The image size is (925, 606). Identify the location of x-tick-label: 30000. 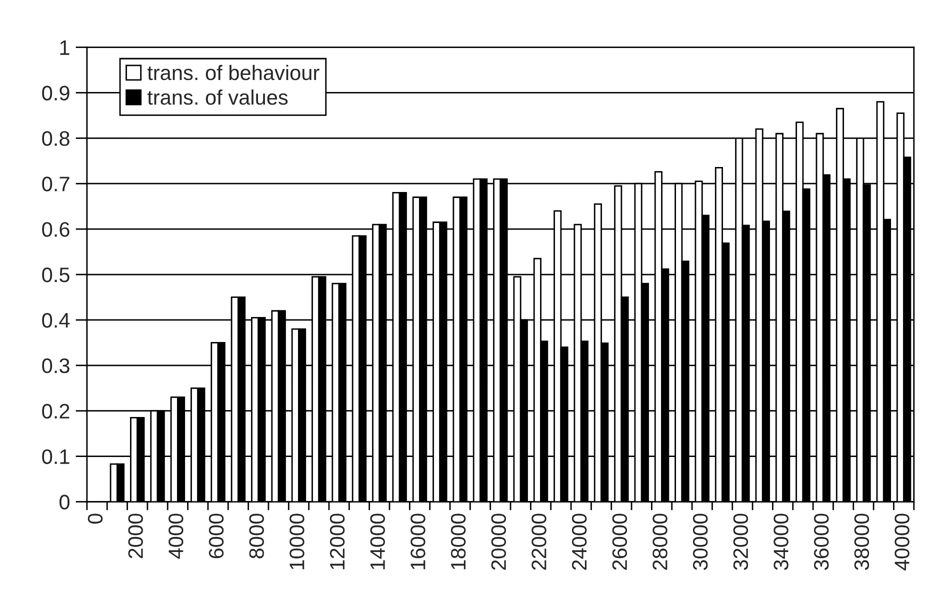
(700, 542).